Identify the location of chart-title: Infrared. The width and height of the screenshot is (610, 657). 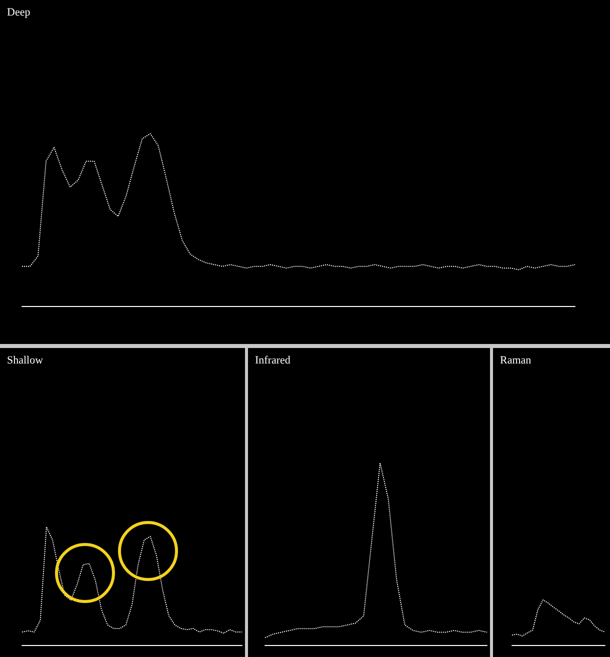
(273, 360).